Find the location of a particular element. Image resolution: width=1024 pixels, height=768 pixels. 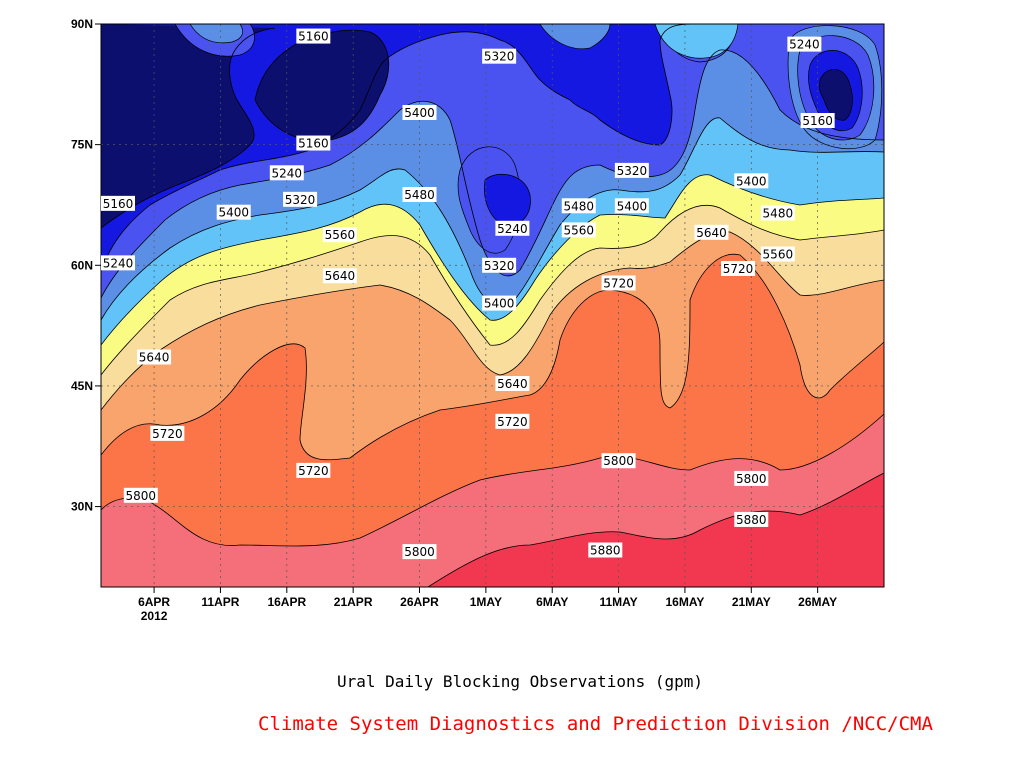

y-tick-label: 60N is located at coordinates (82, 265).